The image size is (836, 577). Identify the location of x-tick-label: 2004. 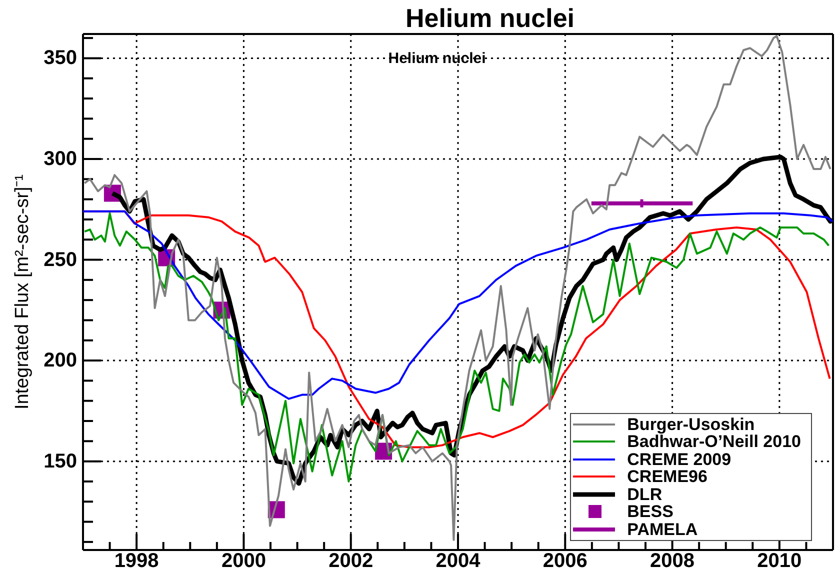
(459, 561).